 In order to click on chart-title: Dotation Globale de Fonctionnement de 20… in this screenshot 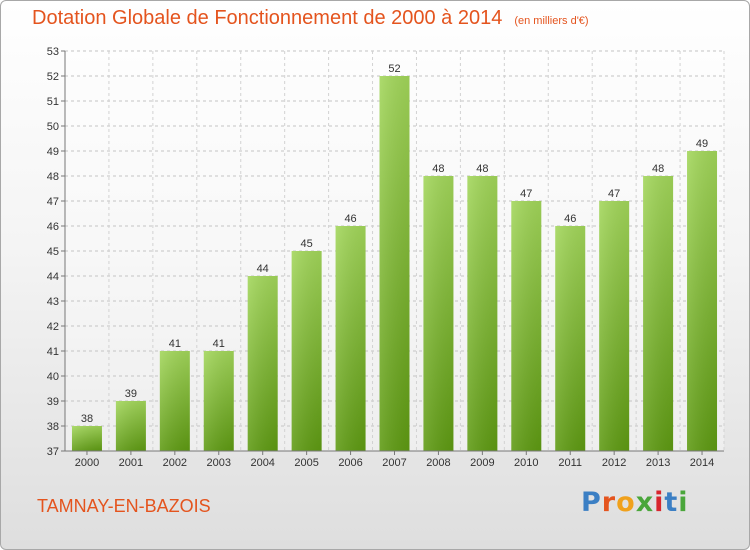, I will do `click(267, 18)`.